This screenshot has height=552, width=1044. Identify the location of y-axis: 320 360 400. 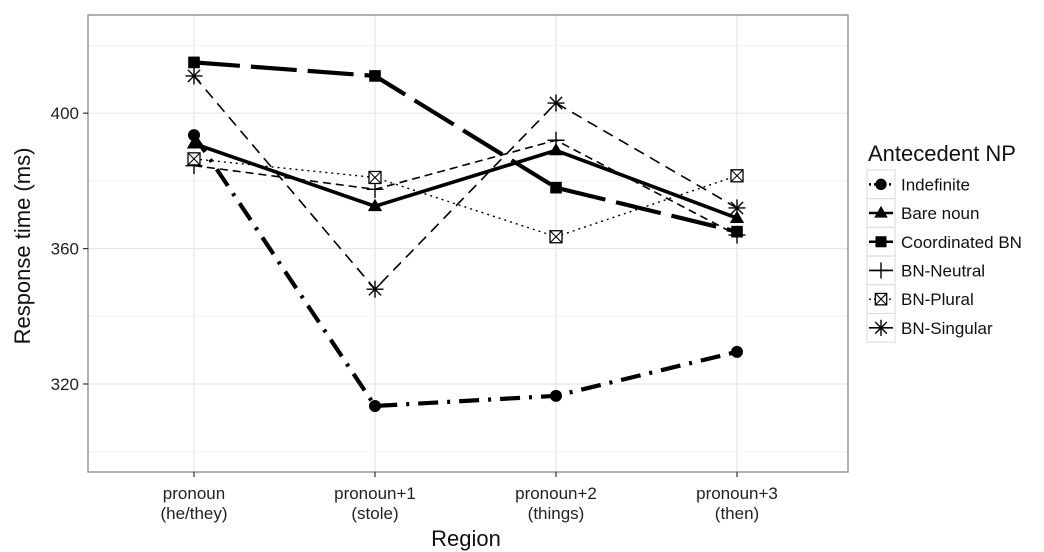
(69, 249).